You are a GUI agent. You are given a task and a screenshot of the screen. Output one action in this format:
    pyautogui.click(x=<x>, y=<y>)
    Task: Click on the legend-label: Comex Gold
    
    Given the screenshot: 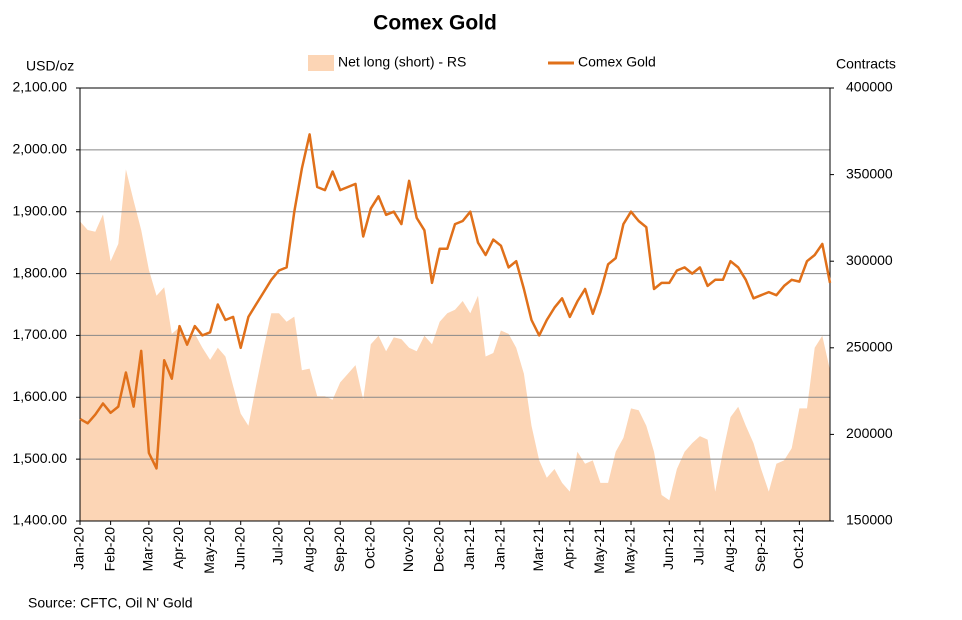 What is the action you would take?
    pyautogui.click(x=617, y=62)
    